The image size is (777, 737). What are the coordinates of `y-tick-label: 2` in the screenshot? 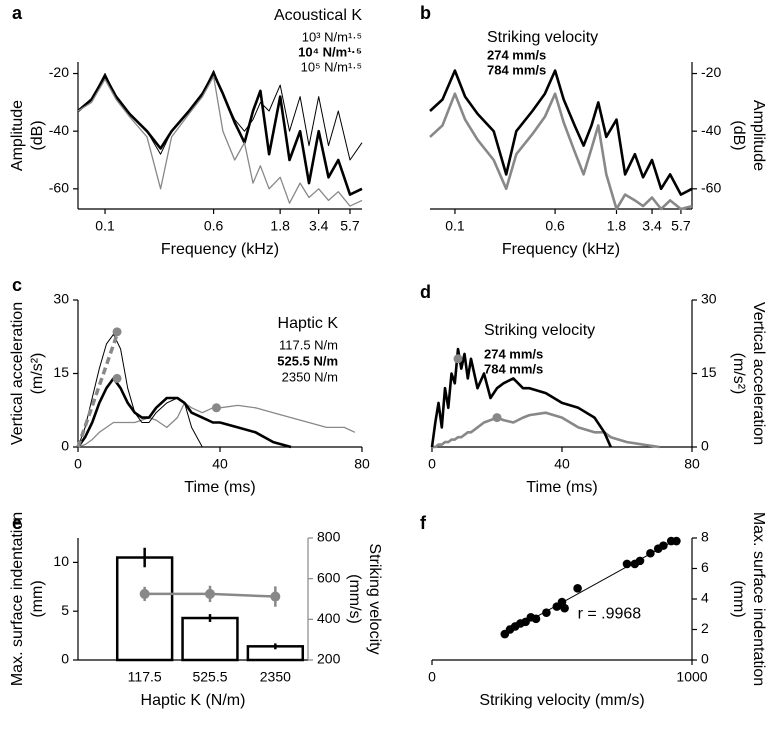 It's located at (705, 628).